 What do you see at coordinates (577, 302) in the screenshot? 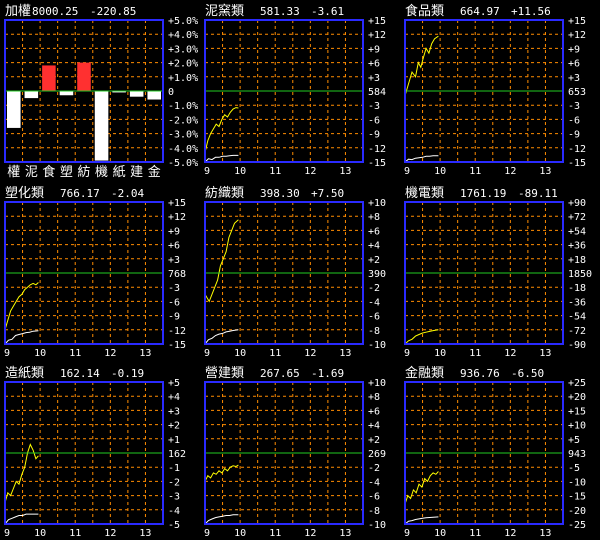
I see `y-tick-label: -36` at bounding box center [577, 302].